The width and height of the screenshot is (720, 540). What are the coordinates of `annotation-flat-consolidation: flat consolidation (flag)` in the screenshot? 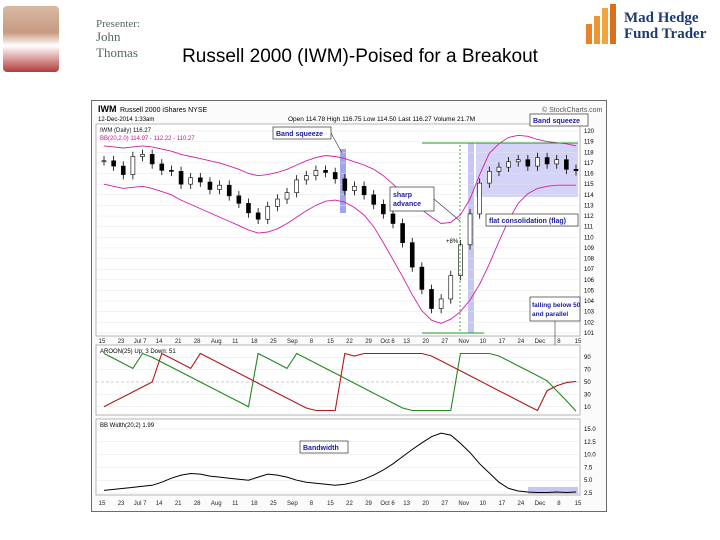 It's located at (532, 220).